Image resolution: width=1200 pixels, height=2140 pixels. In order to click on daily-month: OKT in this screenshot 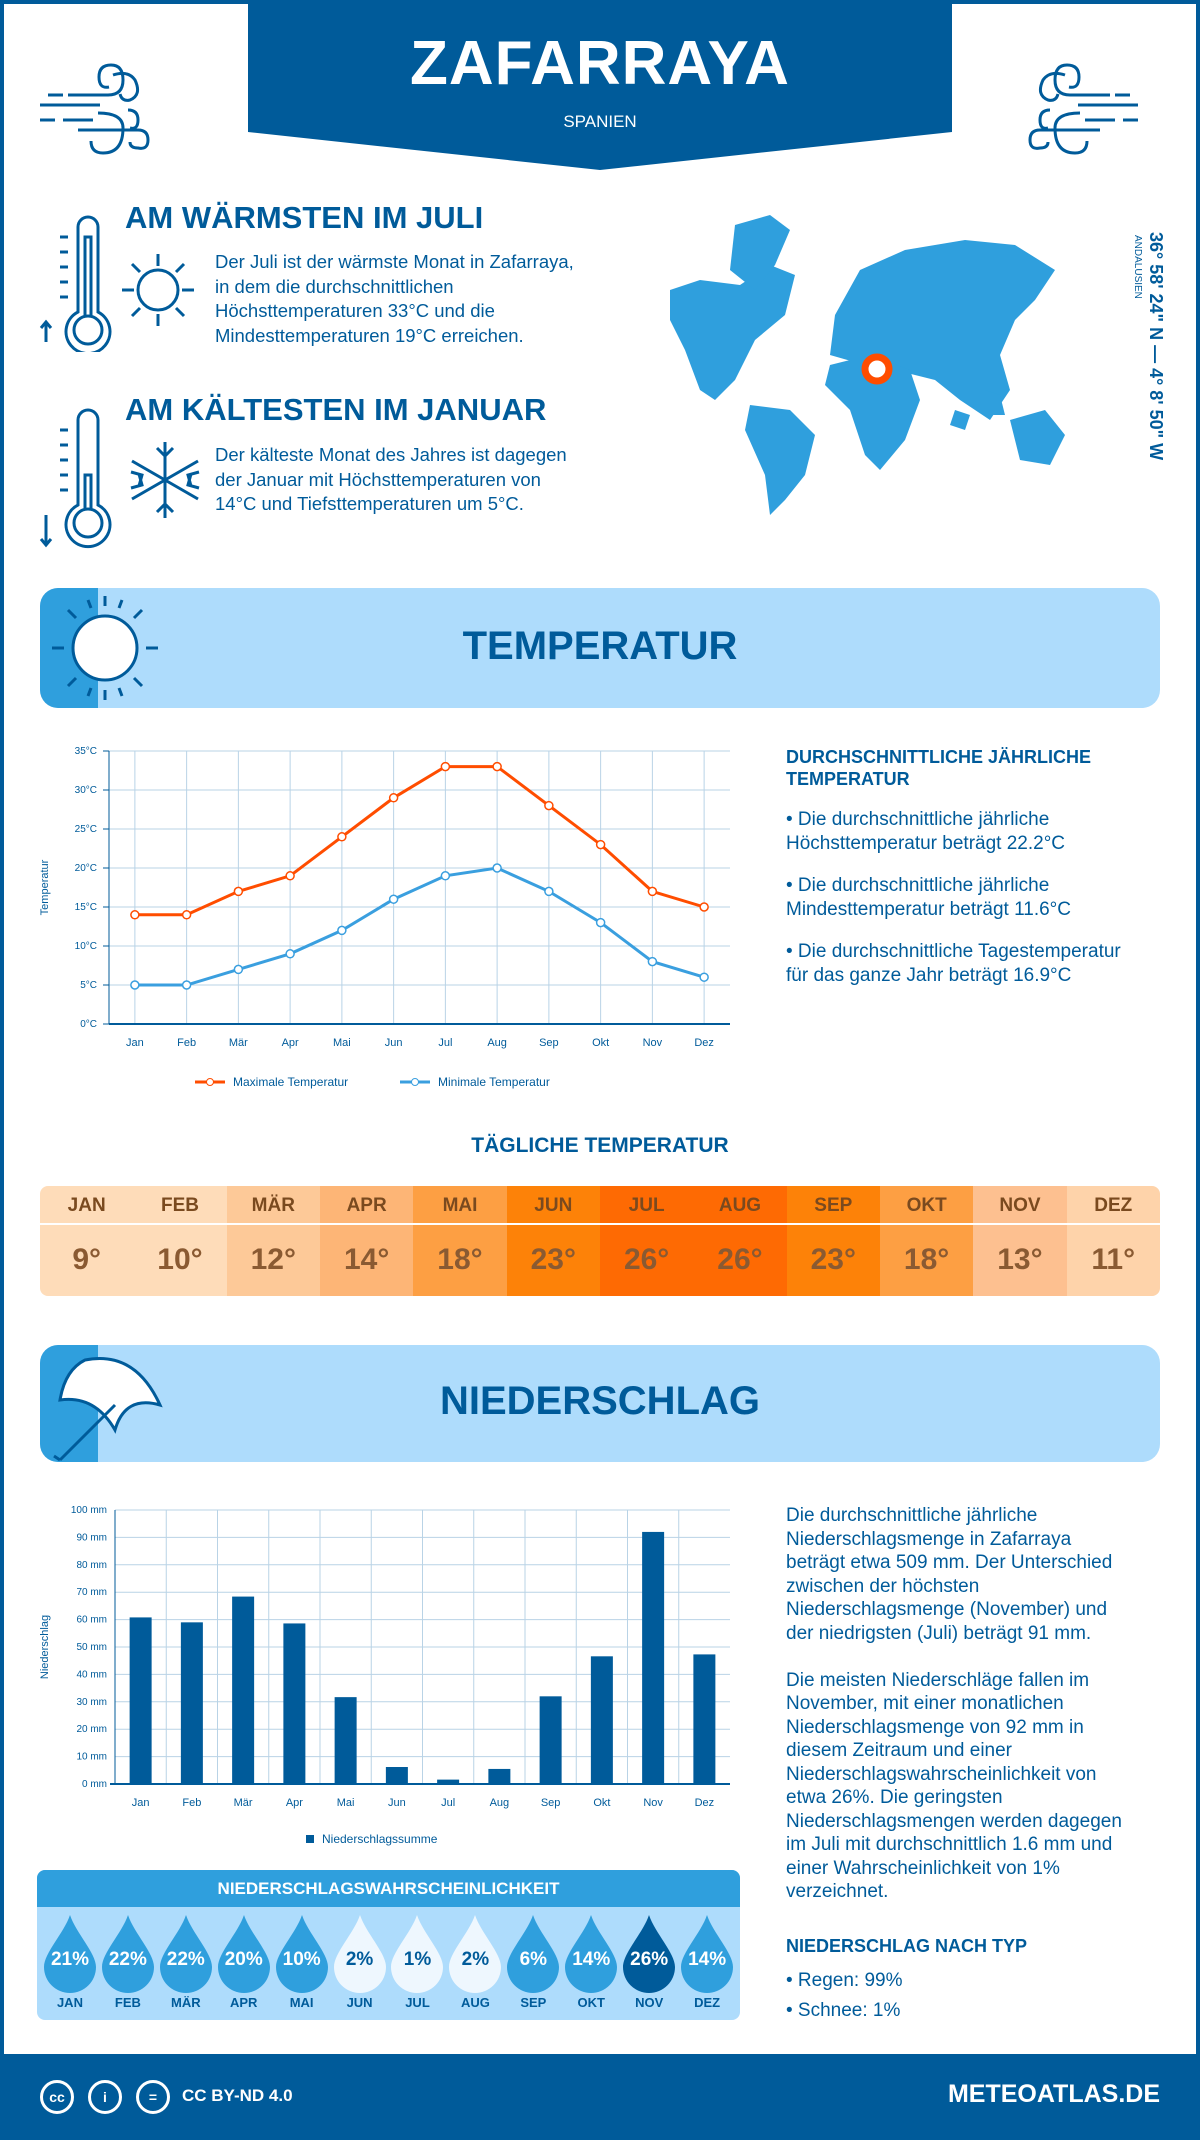, I will do `click(926, 1205)`.